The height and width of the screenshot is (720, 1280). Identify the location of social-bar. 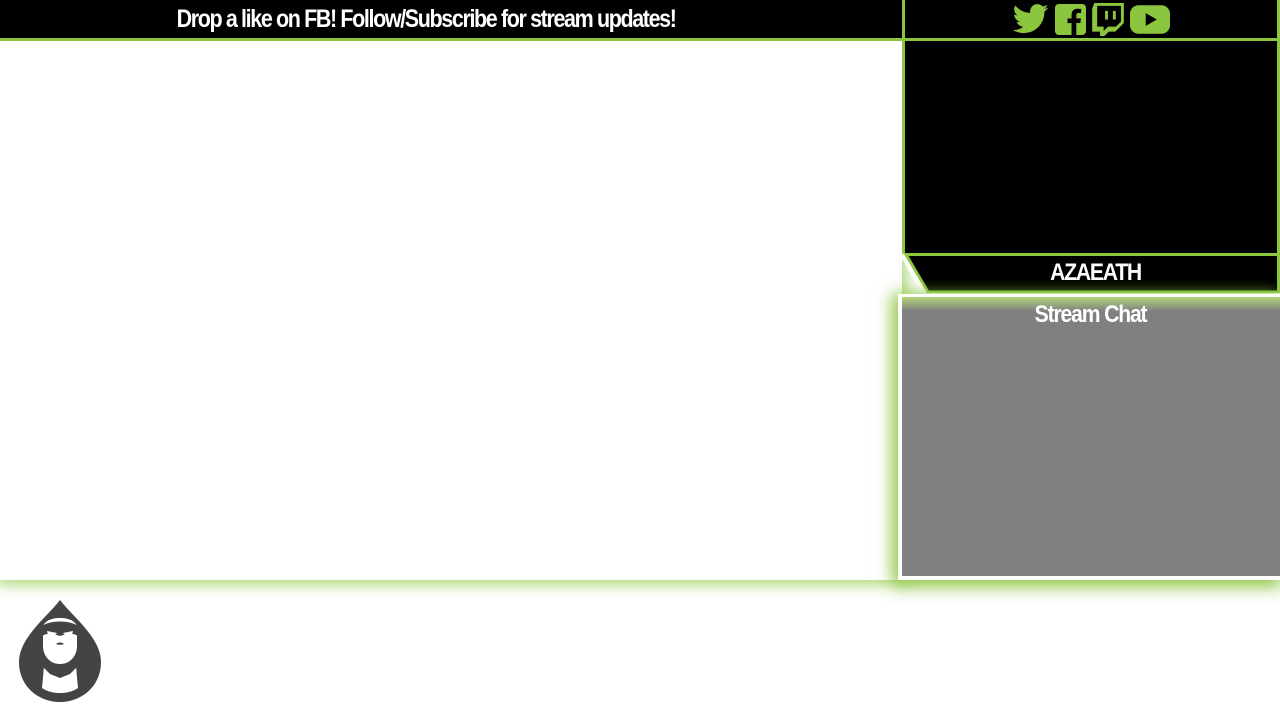
(1091, 20).